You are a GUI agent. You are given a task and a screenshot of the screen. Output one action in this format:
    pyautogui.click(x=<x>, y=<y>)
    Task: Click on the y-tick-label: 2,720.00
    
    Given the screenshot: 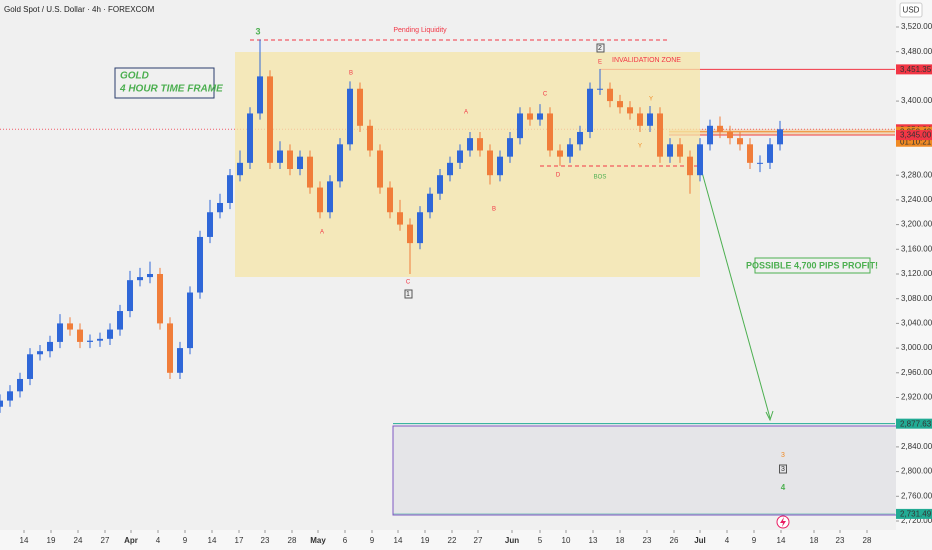 What is the action you would take?
    pyautogui.click(x=916, y=520)
    